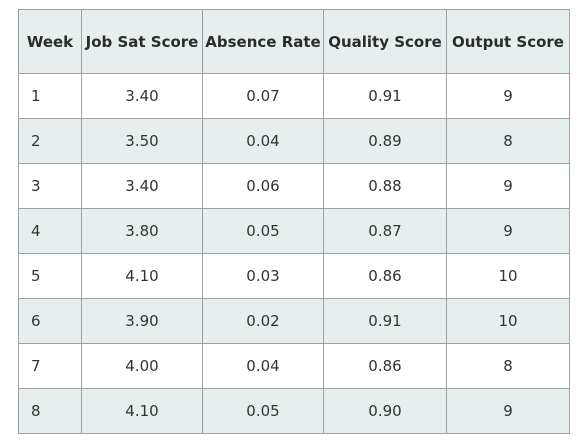 The image size is (584, 443). I want to click on cell-week: 3, so click(50, 186).